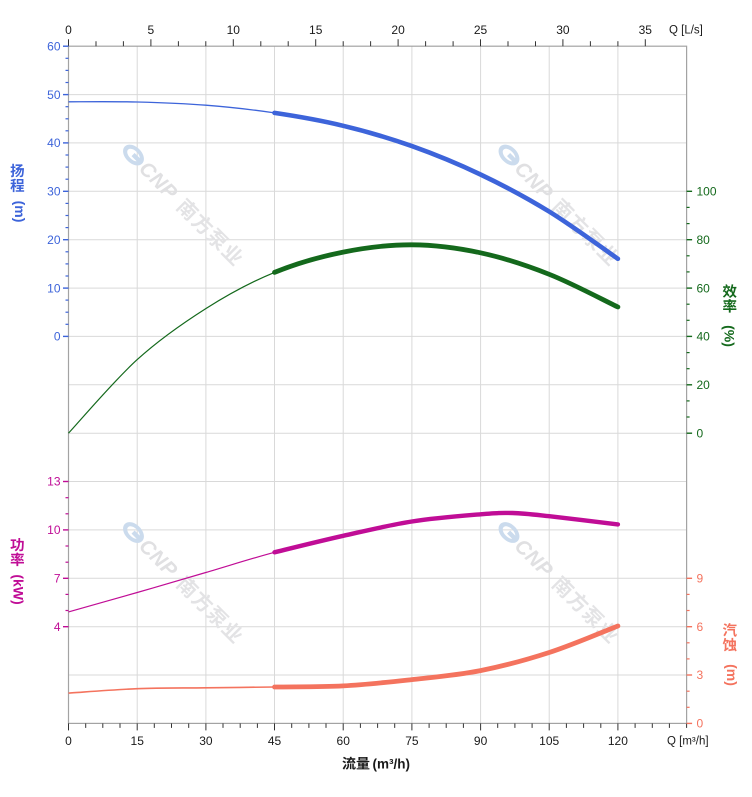 The image size is (752, 797). What do you see at coordinates (54, 482) in the screenshot?
I see `svg-text: 13` at bounding box center [54, 482].